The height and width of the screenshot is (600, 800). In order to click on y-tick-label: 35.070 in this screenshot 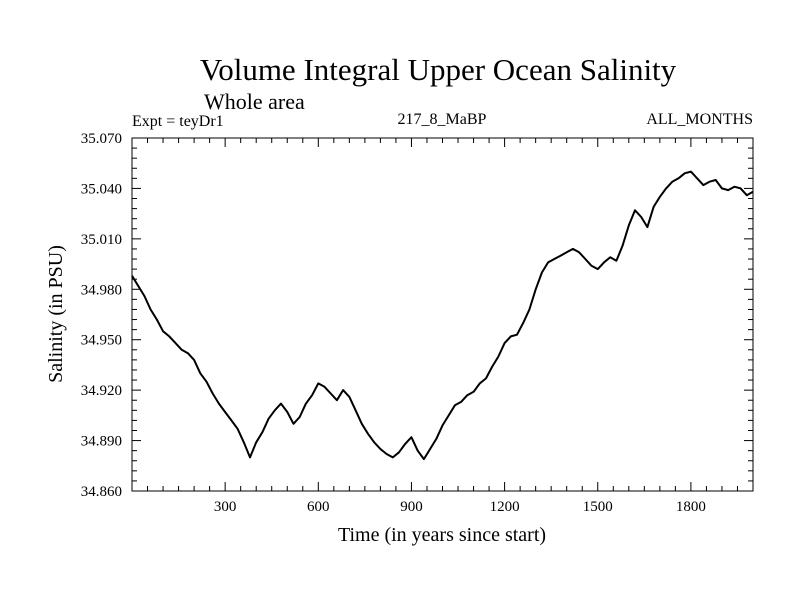, I will do `click(101, 139)`.